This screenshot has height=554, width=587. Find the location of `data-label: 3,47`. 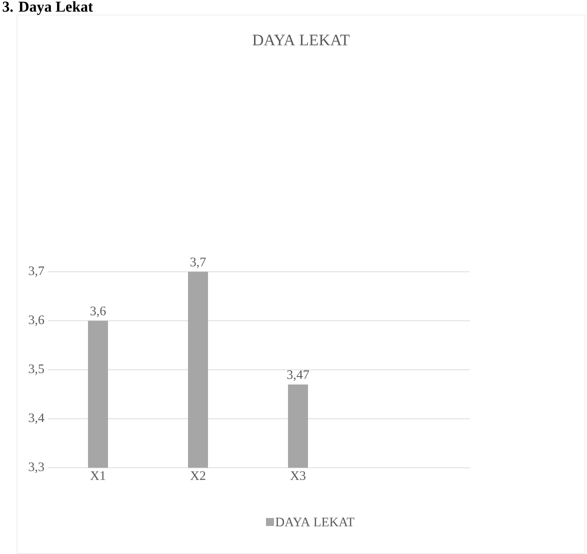

data-label: 3,47 is located at coordinates (298, 375).